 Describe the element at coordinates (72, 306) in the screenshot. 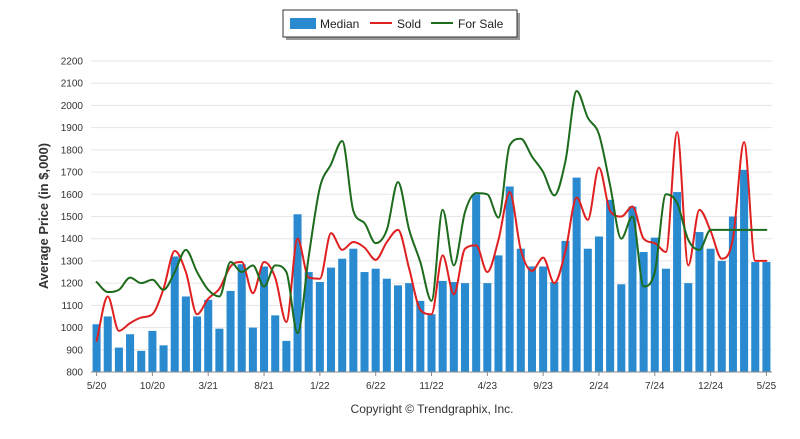

I see `y-tick-label: 1100` at that location.